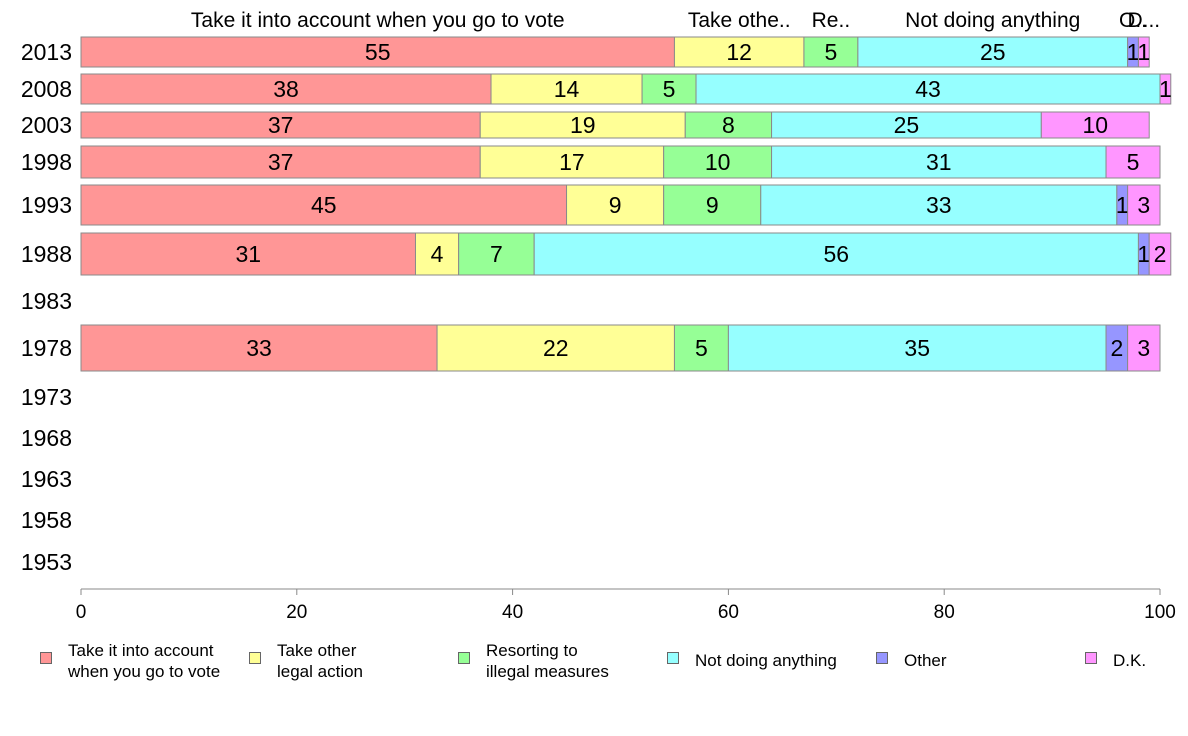 This screenshot has height=736, width=1188. Describe the element at coordinates (1160, 612) in the screenshot. I see `x-tick-label: 100` at that location.